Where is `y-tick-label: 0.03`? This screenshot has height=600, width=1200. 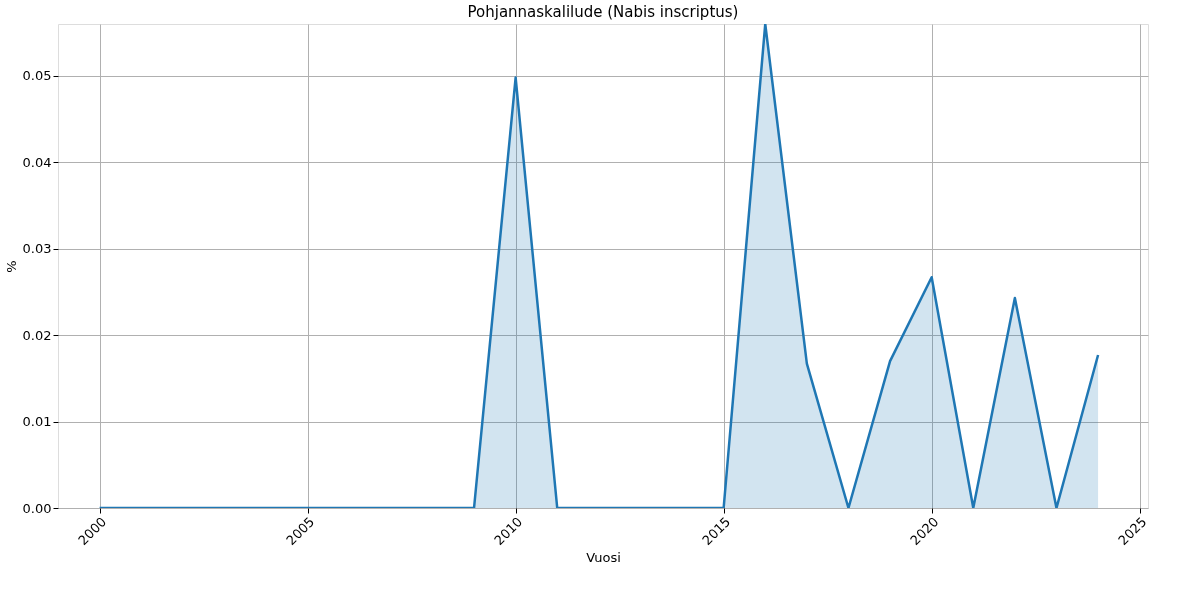
y-tick-label: 0.03 is located at coordinates (37, 249).